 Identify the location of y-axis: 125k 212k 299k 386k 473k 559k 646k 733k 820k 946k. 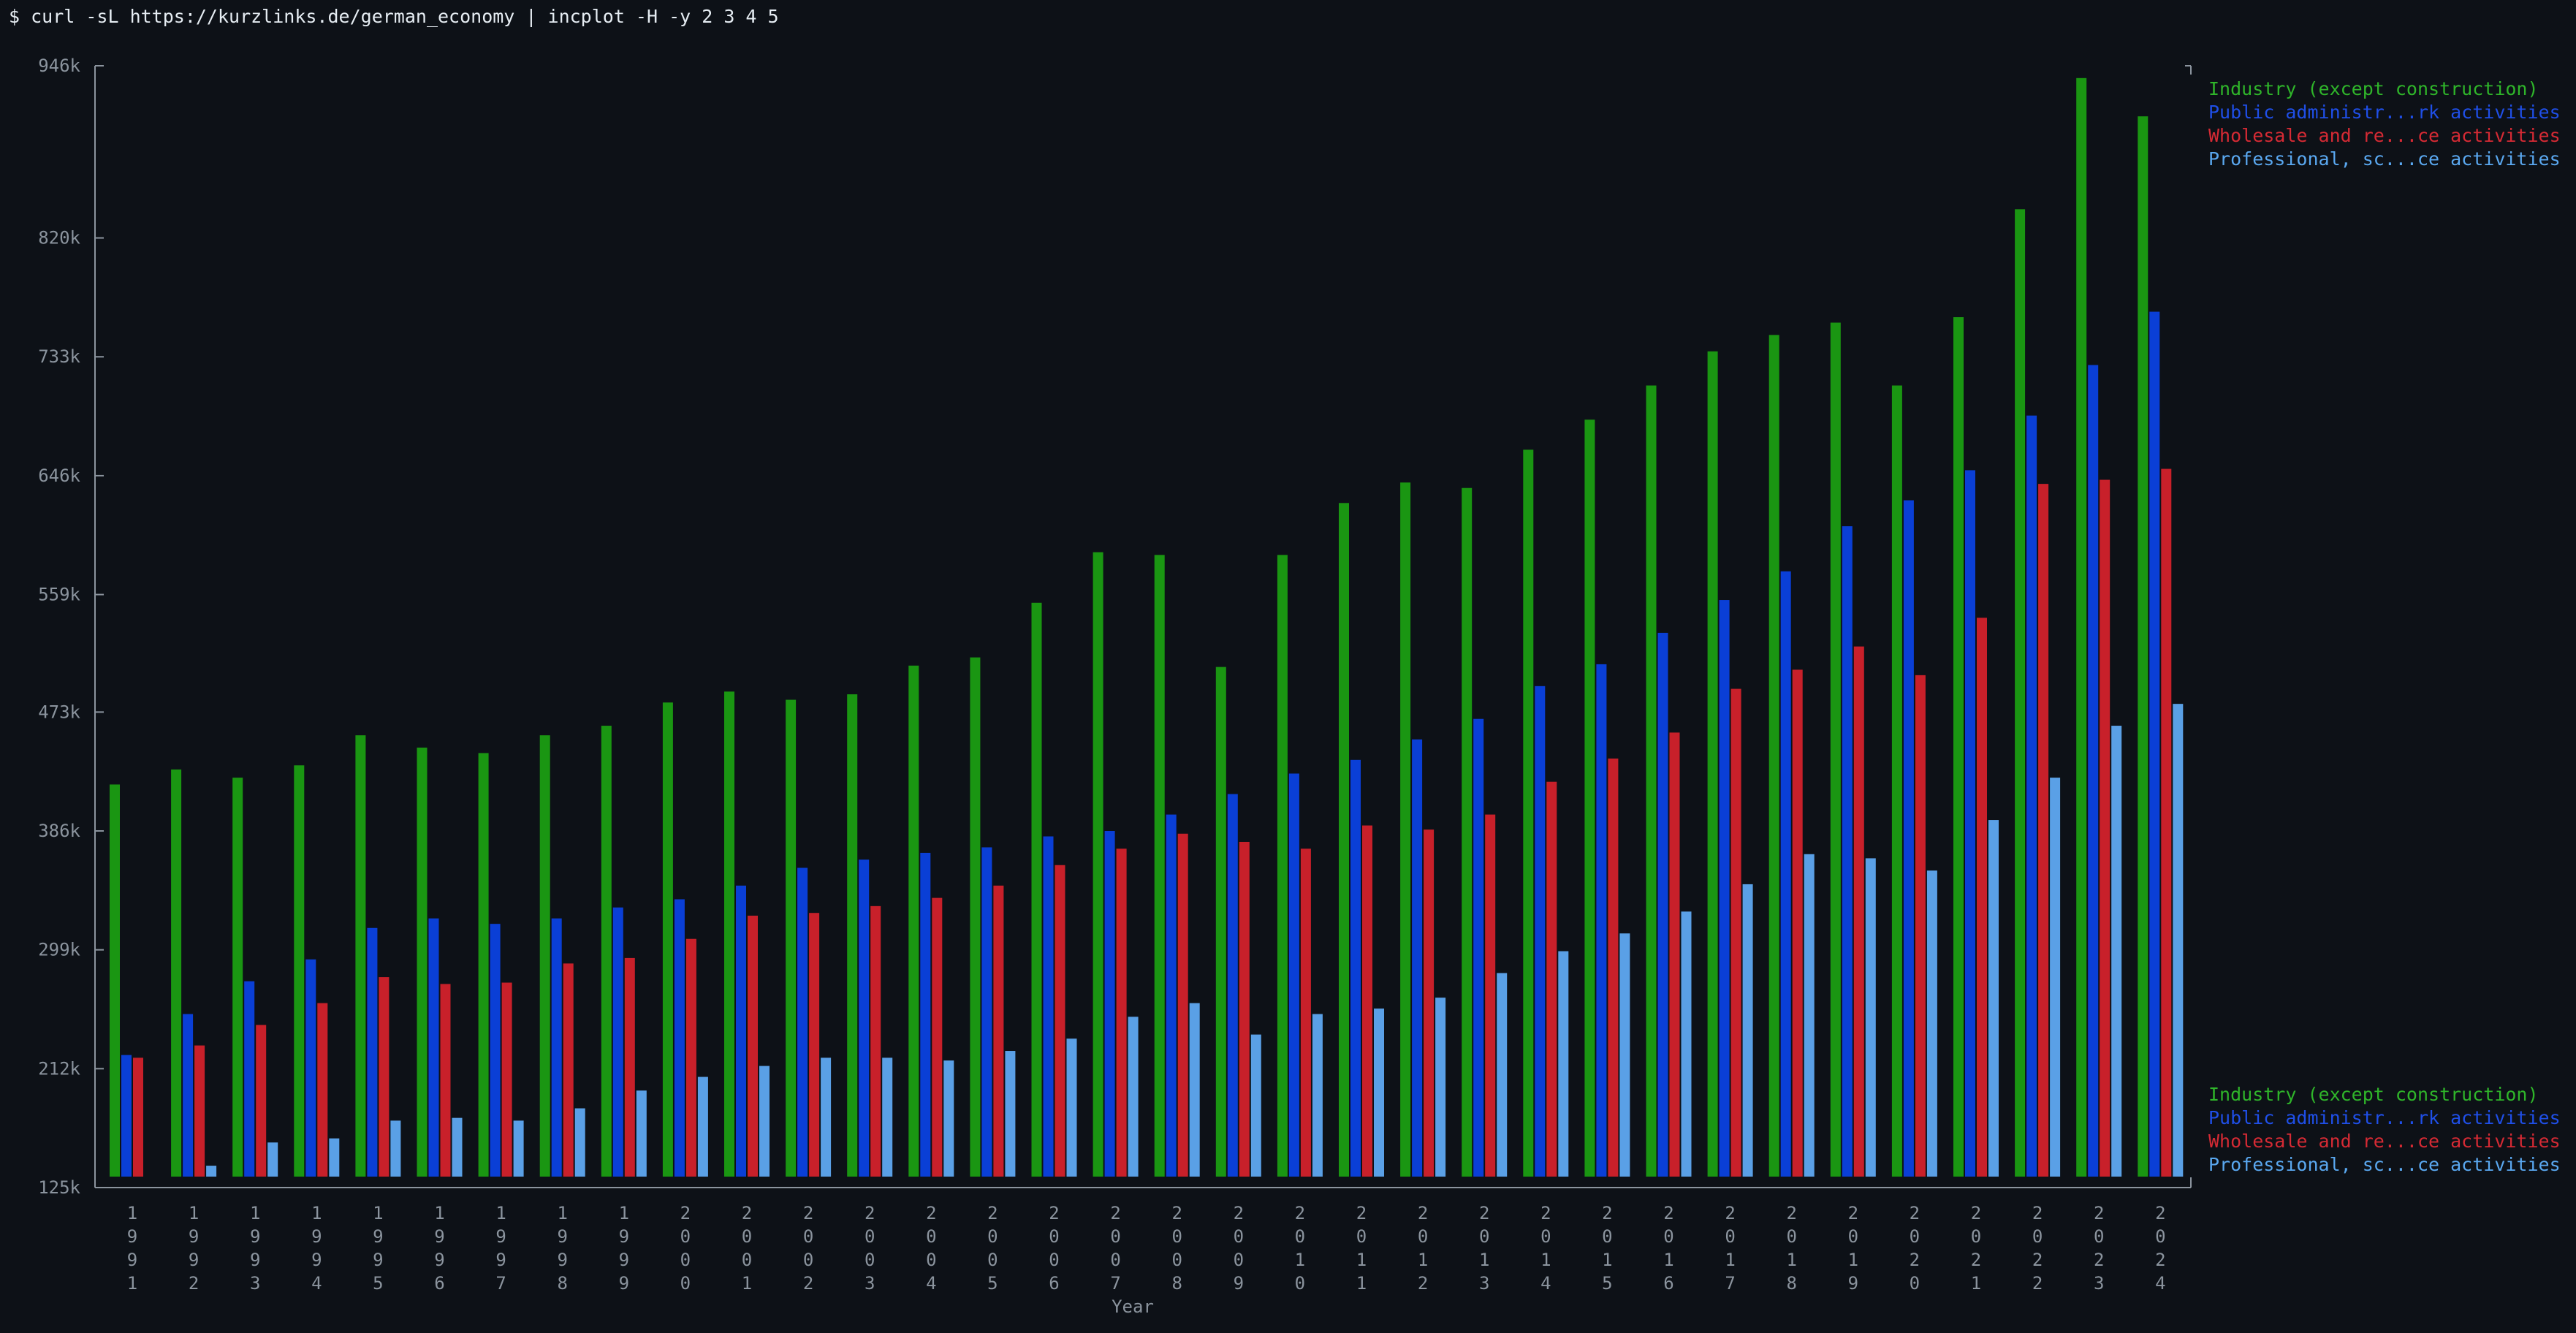
(71, 627).